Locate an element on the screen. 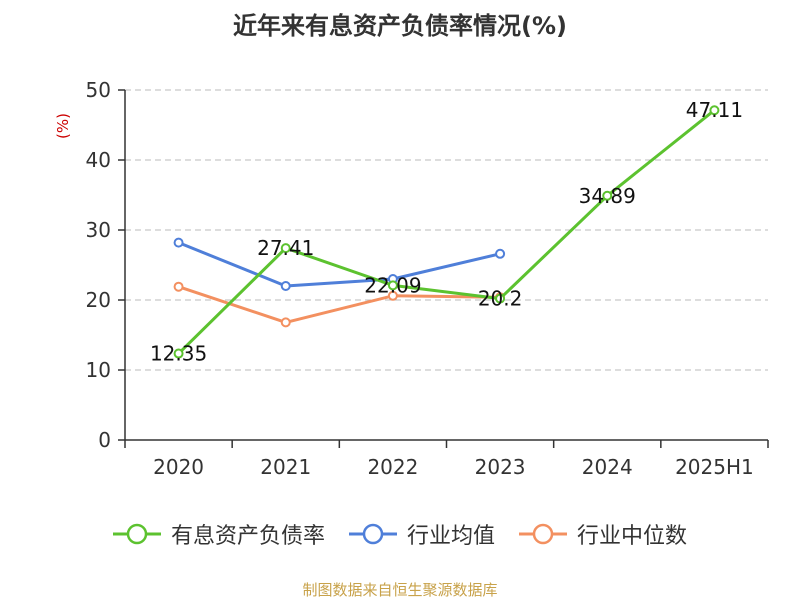 Image resolution: width=800 pixels, height=600 pixels. series-0-point-2023 is located at coordinates (500, 298).